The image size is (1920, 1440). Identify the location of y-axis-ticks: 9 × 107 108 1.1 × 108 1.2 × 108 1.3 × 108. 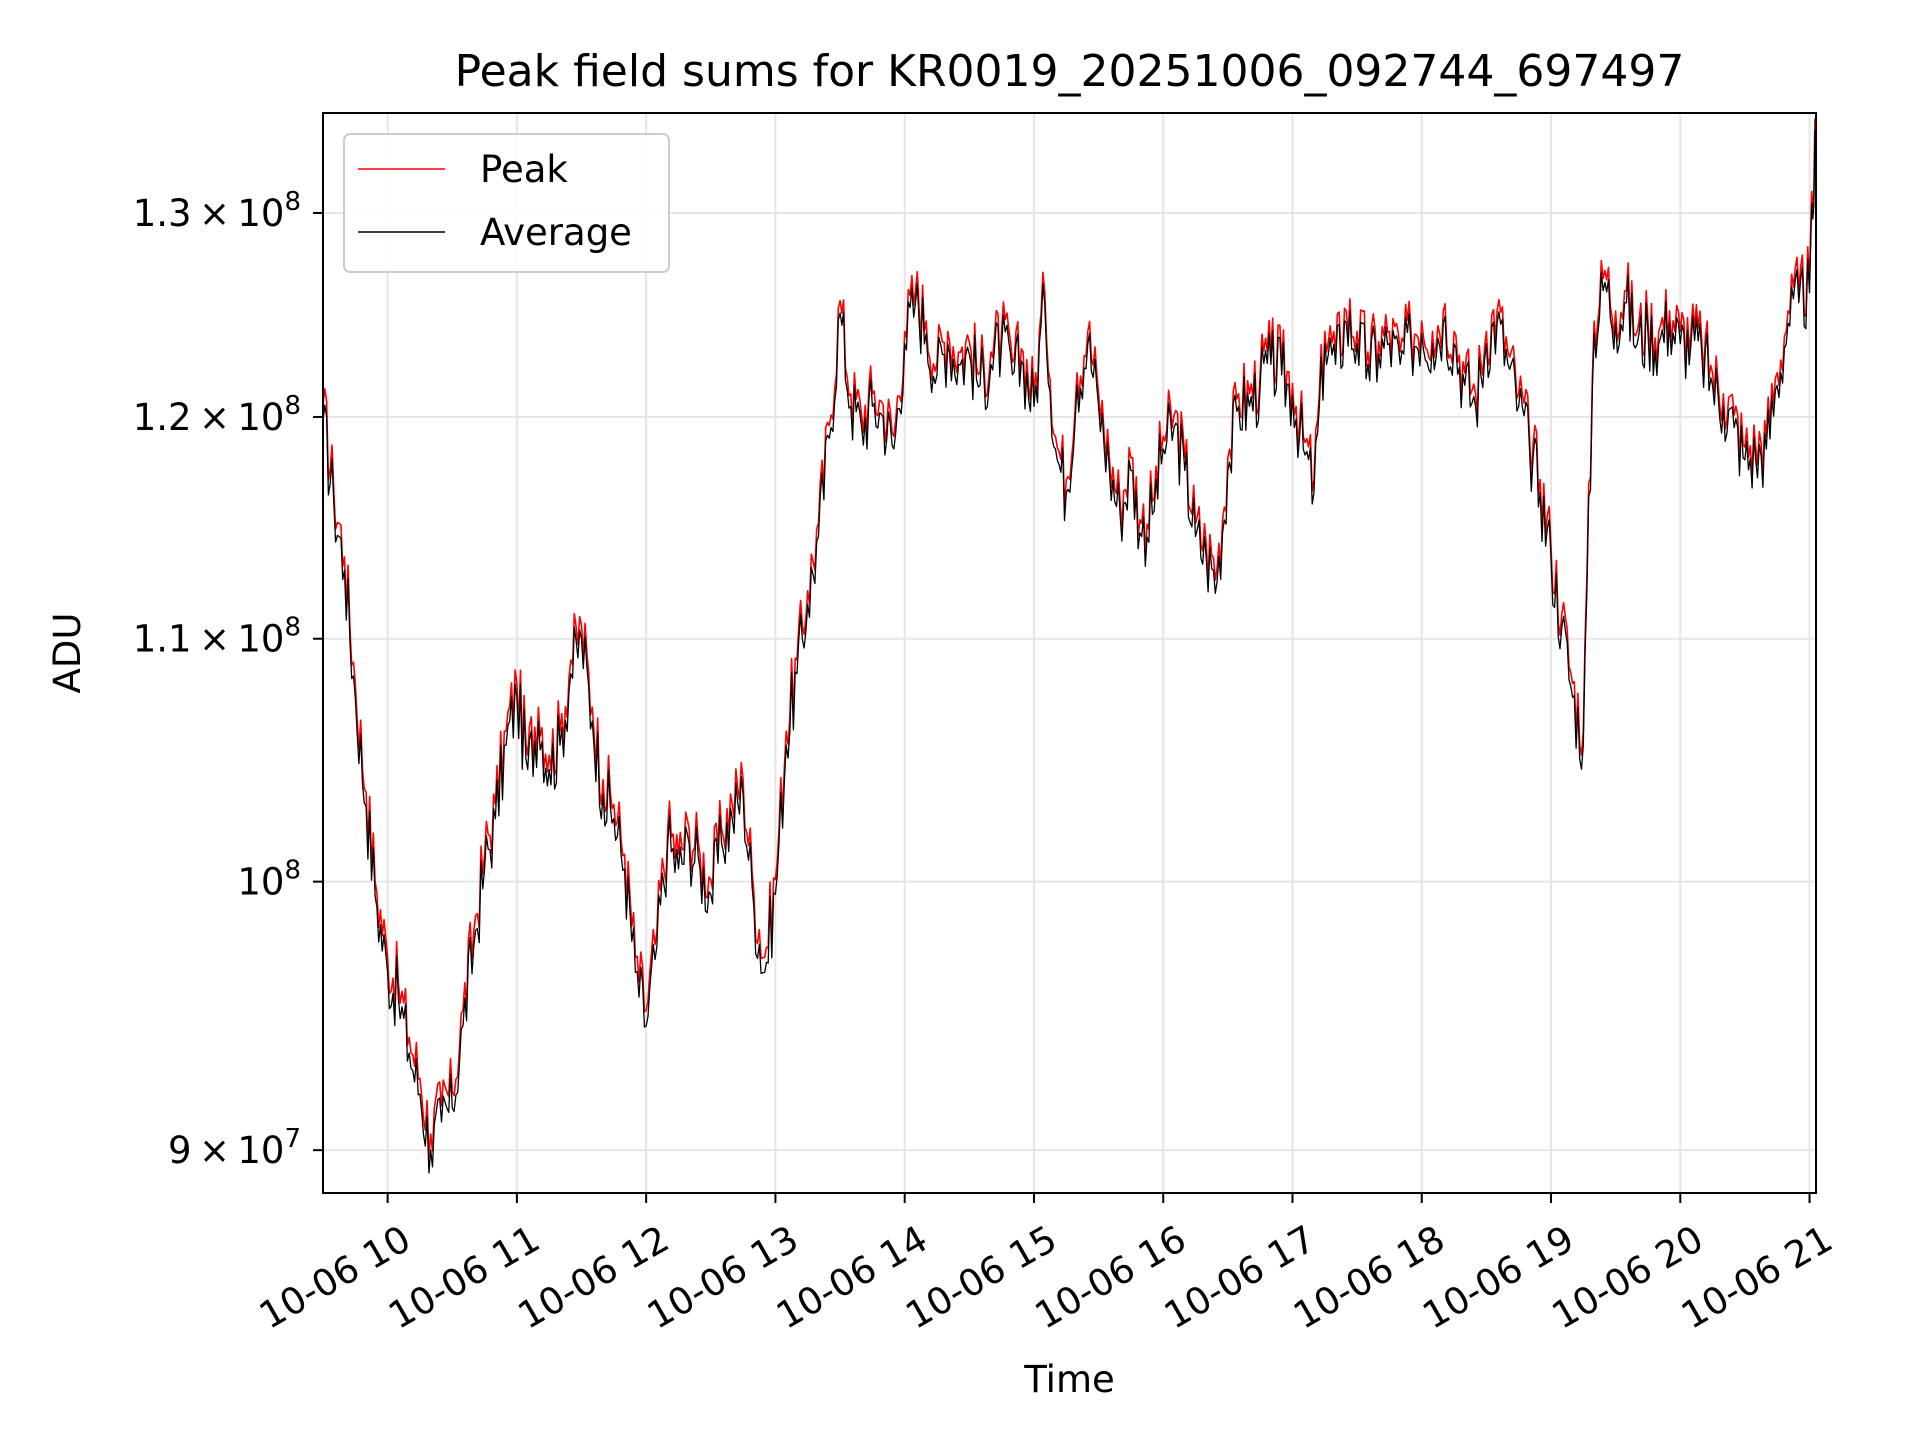
(228, 679).